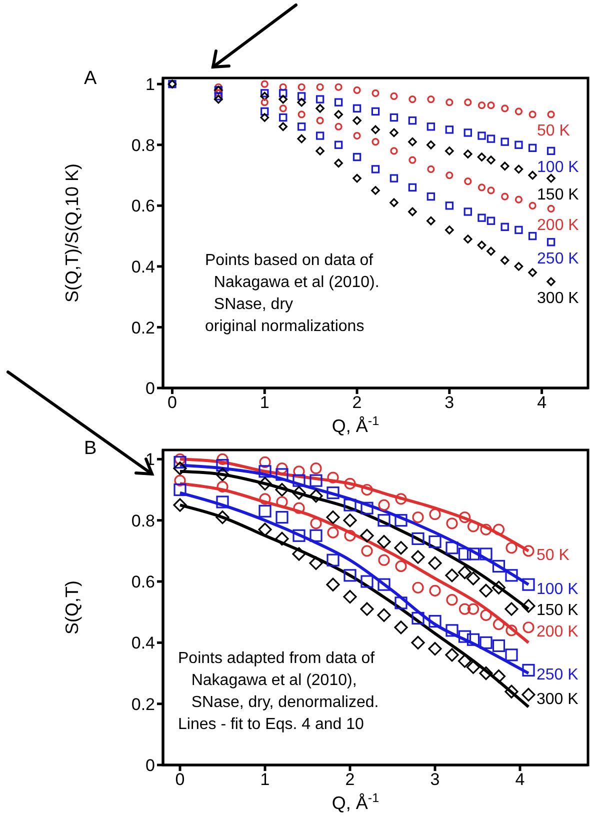  I want to click on chart-title: A, so click(90, 78).